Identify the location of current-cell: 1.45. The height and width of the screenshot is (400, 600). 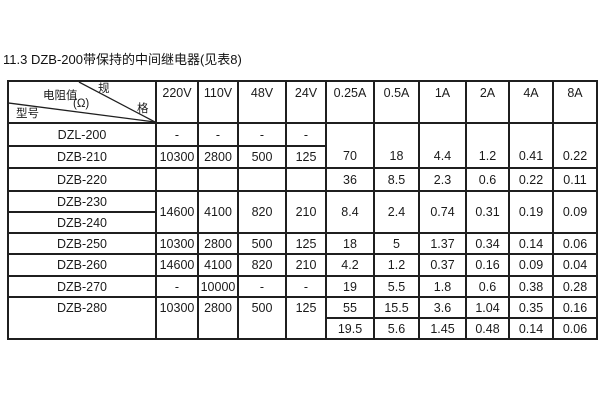
(442, 328).